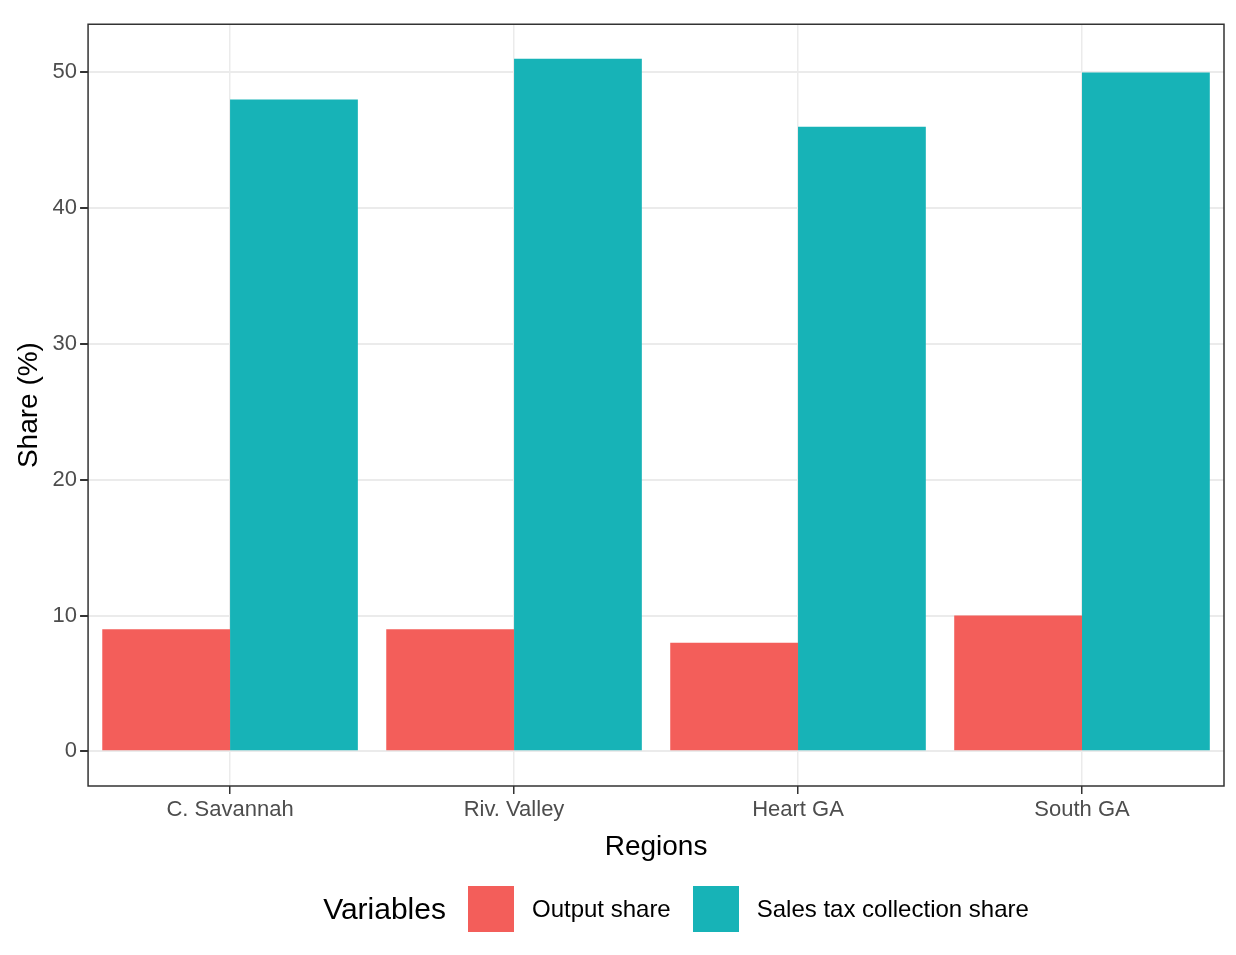 Image resolution: width=1236 pixels, height=955 pixels. What do you see at coordinates (384, 909) in the screenshot?
I see `legend-title: Variables` at bounding box center [384, 909].